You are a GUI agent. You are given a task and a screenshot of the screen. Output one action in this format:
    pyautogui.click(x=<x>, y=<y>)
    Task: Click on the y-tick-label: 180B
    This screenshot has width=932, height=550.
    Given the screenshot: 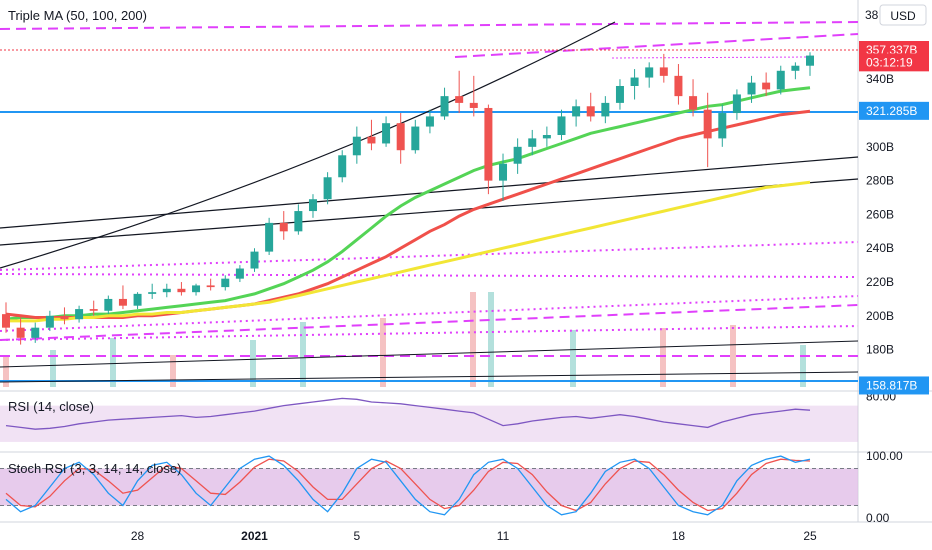 What is the action you would take?
    pyautogui.click(x=880, y=350)
    